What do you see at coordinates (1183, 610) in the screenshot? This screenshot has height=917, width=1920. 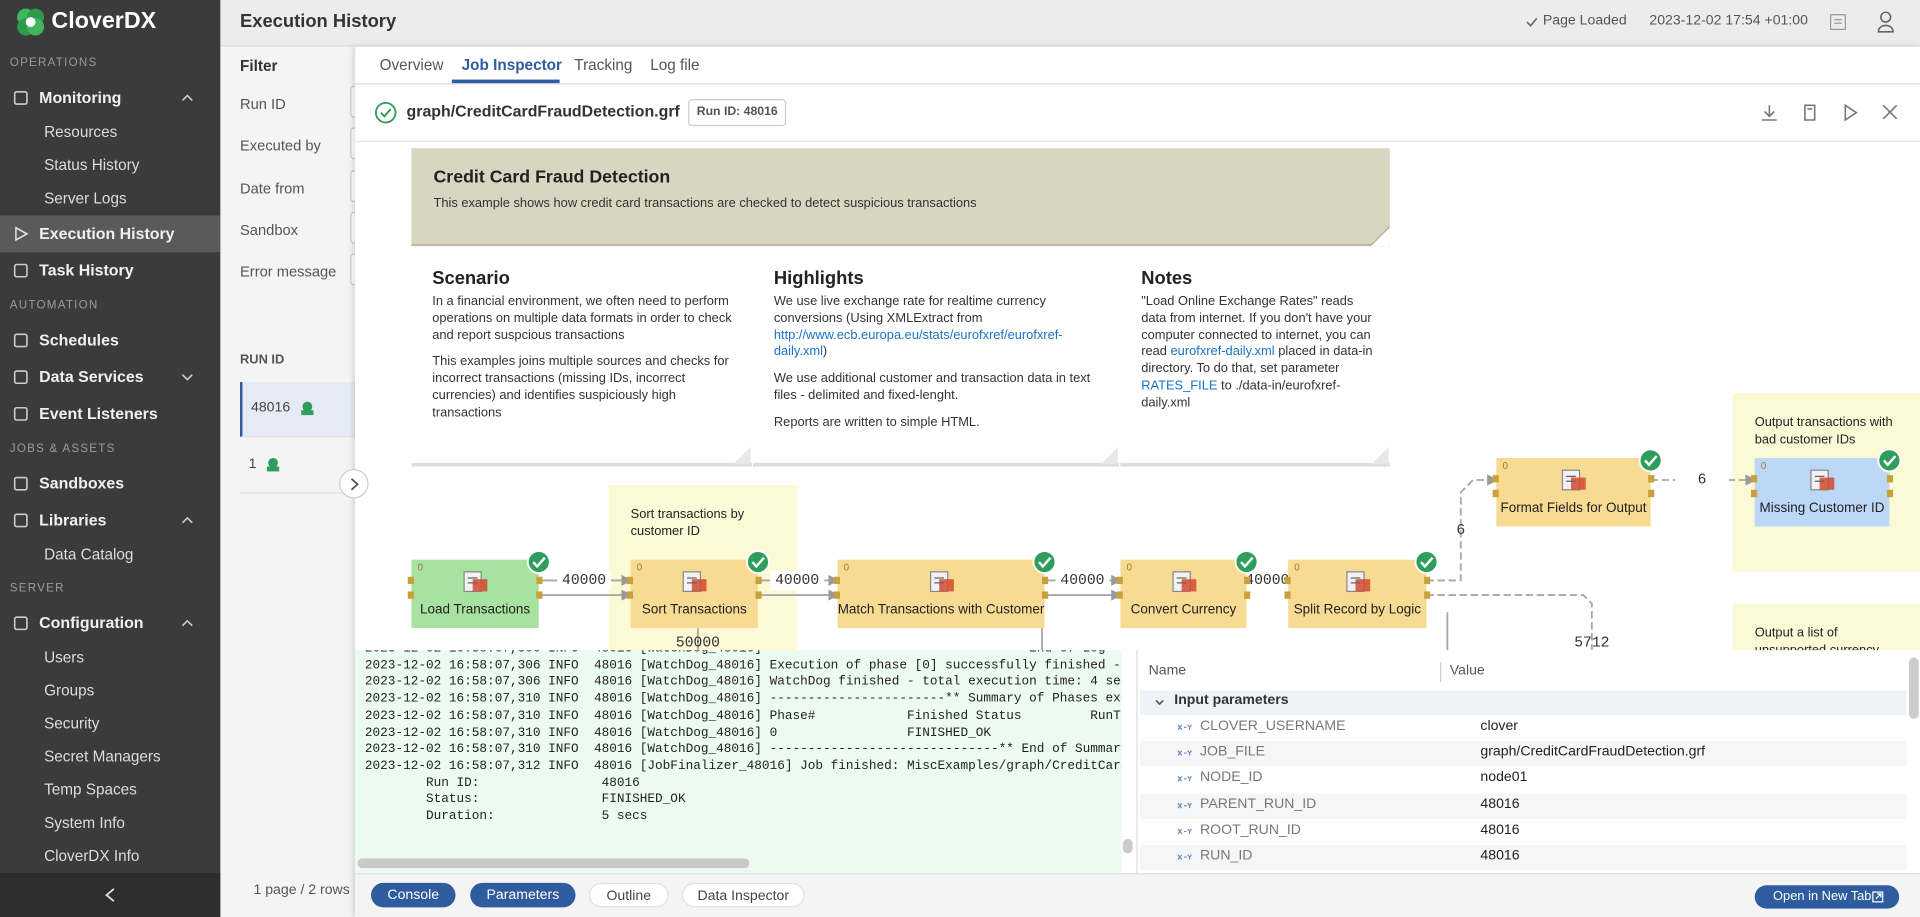 I see `node-label: Convert Currency` at bounding box center [1183, 610].